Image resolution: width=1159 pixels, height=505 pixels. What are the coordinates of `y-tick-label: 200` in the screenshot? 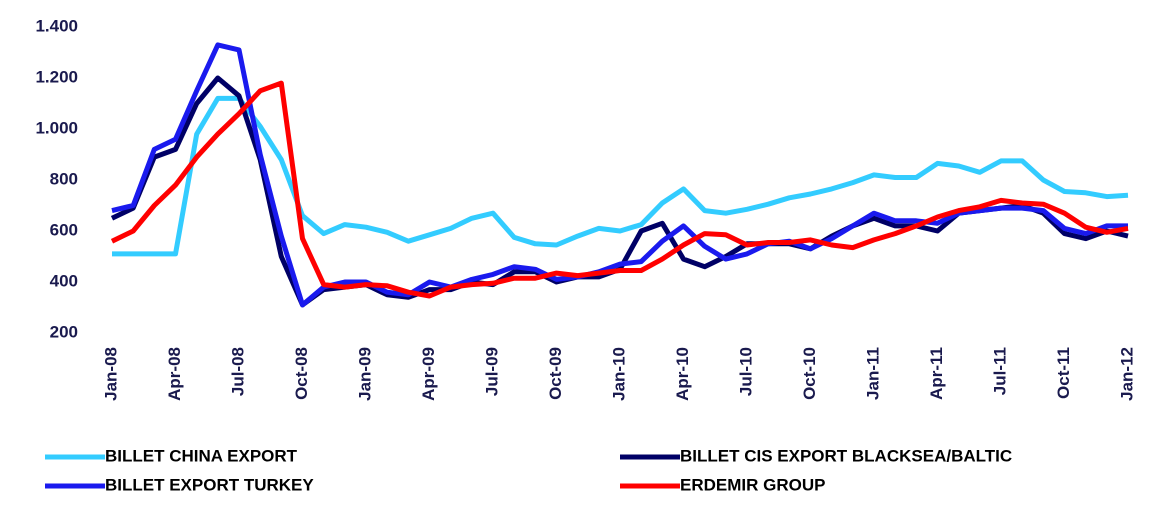 It's located at (64, 331).